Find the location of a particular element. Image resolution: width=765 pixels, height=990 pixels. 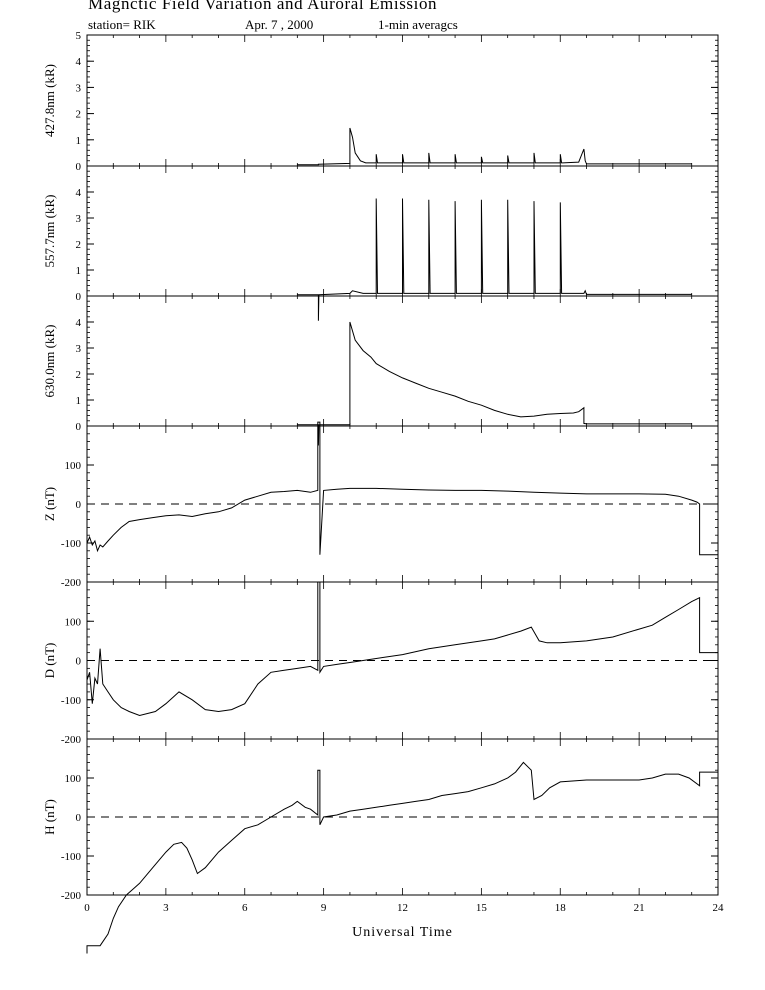

panel-5: -200 -100 0 100 D (nT) is located at coordinates (380, 663).